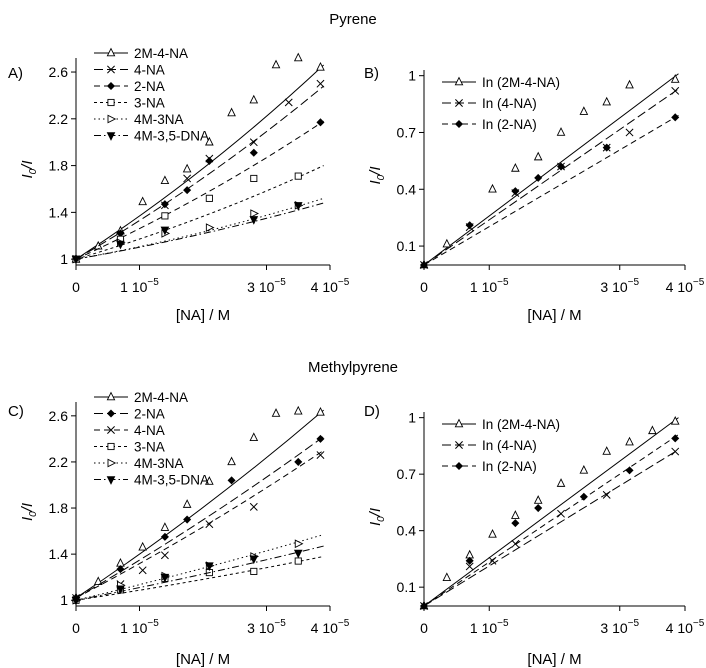 This screenshot has height=668, width=706. Describe the element at coordinates (501, 103) in the screenshot. I see `legend: In (2M-4-NA) In (4-NA) In (2-NA)` at that location.